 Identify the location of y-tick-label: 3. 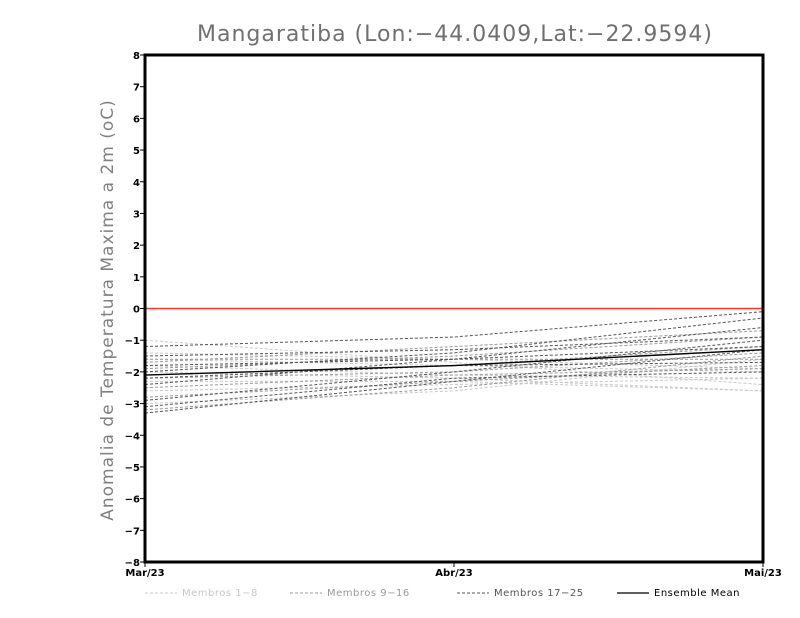
(136, 214).